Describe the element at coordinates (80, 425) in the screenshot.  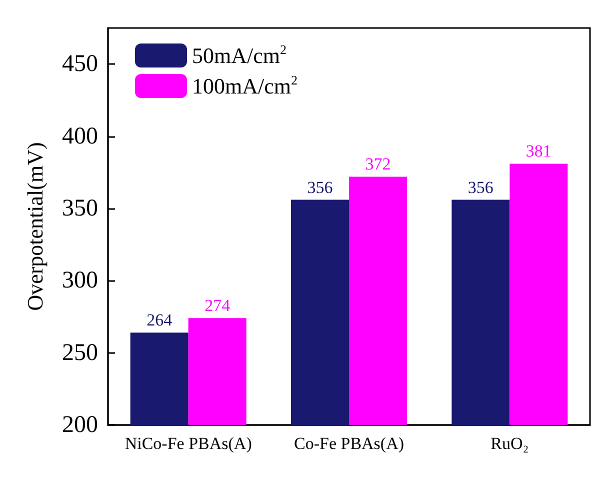
I see `y-tick-label: 200` at that location.